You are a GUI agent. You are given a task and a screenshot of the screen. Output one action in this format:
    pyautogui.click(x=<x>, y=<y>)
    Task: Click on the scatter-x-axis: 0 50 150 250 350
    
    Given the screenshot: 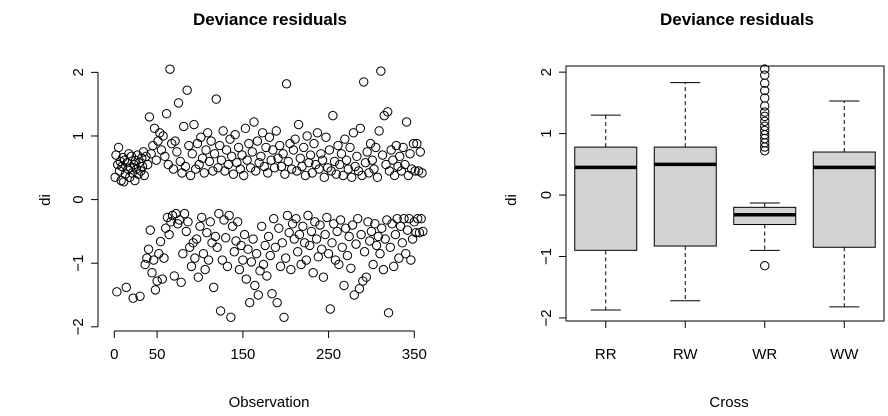 What is the action you would take?
    pyautogui.click(x=268, y=346)
    